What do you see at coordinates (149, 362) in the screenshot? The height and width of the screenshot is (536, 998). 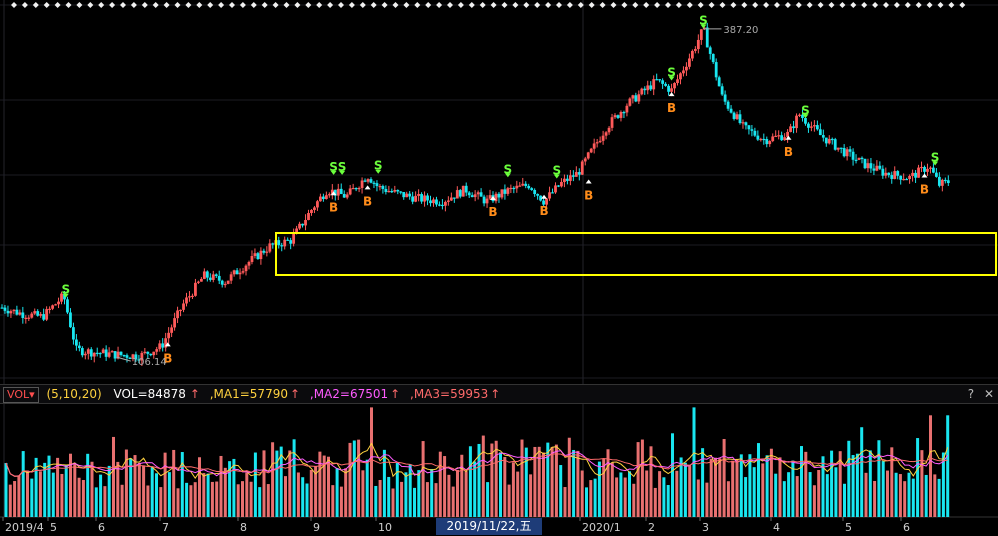 I see `min-price-label: 106.14` at bounding box center [149, 362].